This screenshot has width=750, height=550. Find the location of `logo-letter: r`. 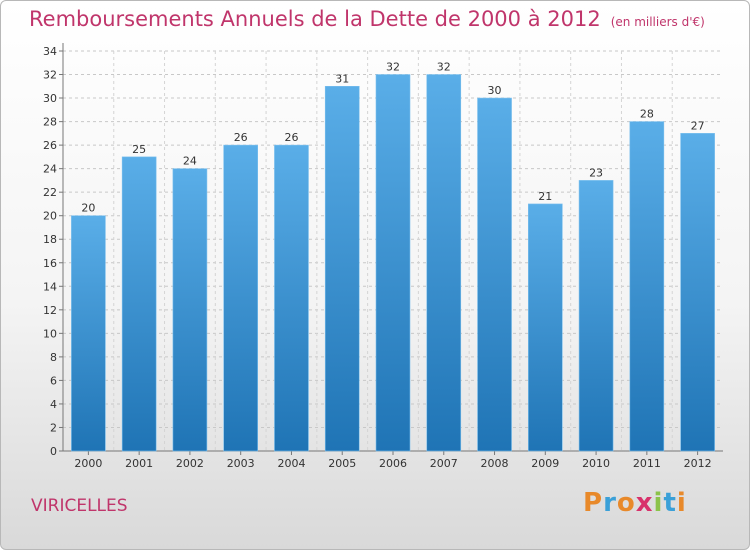

logo-letter: r is located at coordinates (610, 503).